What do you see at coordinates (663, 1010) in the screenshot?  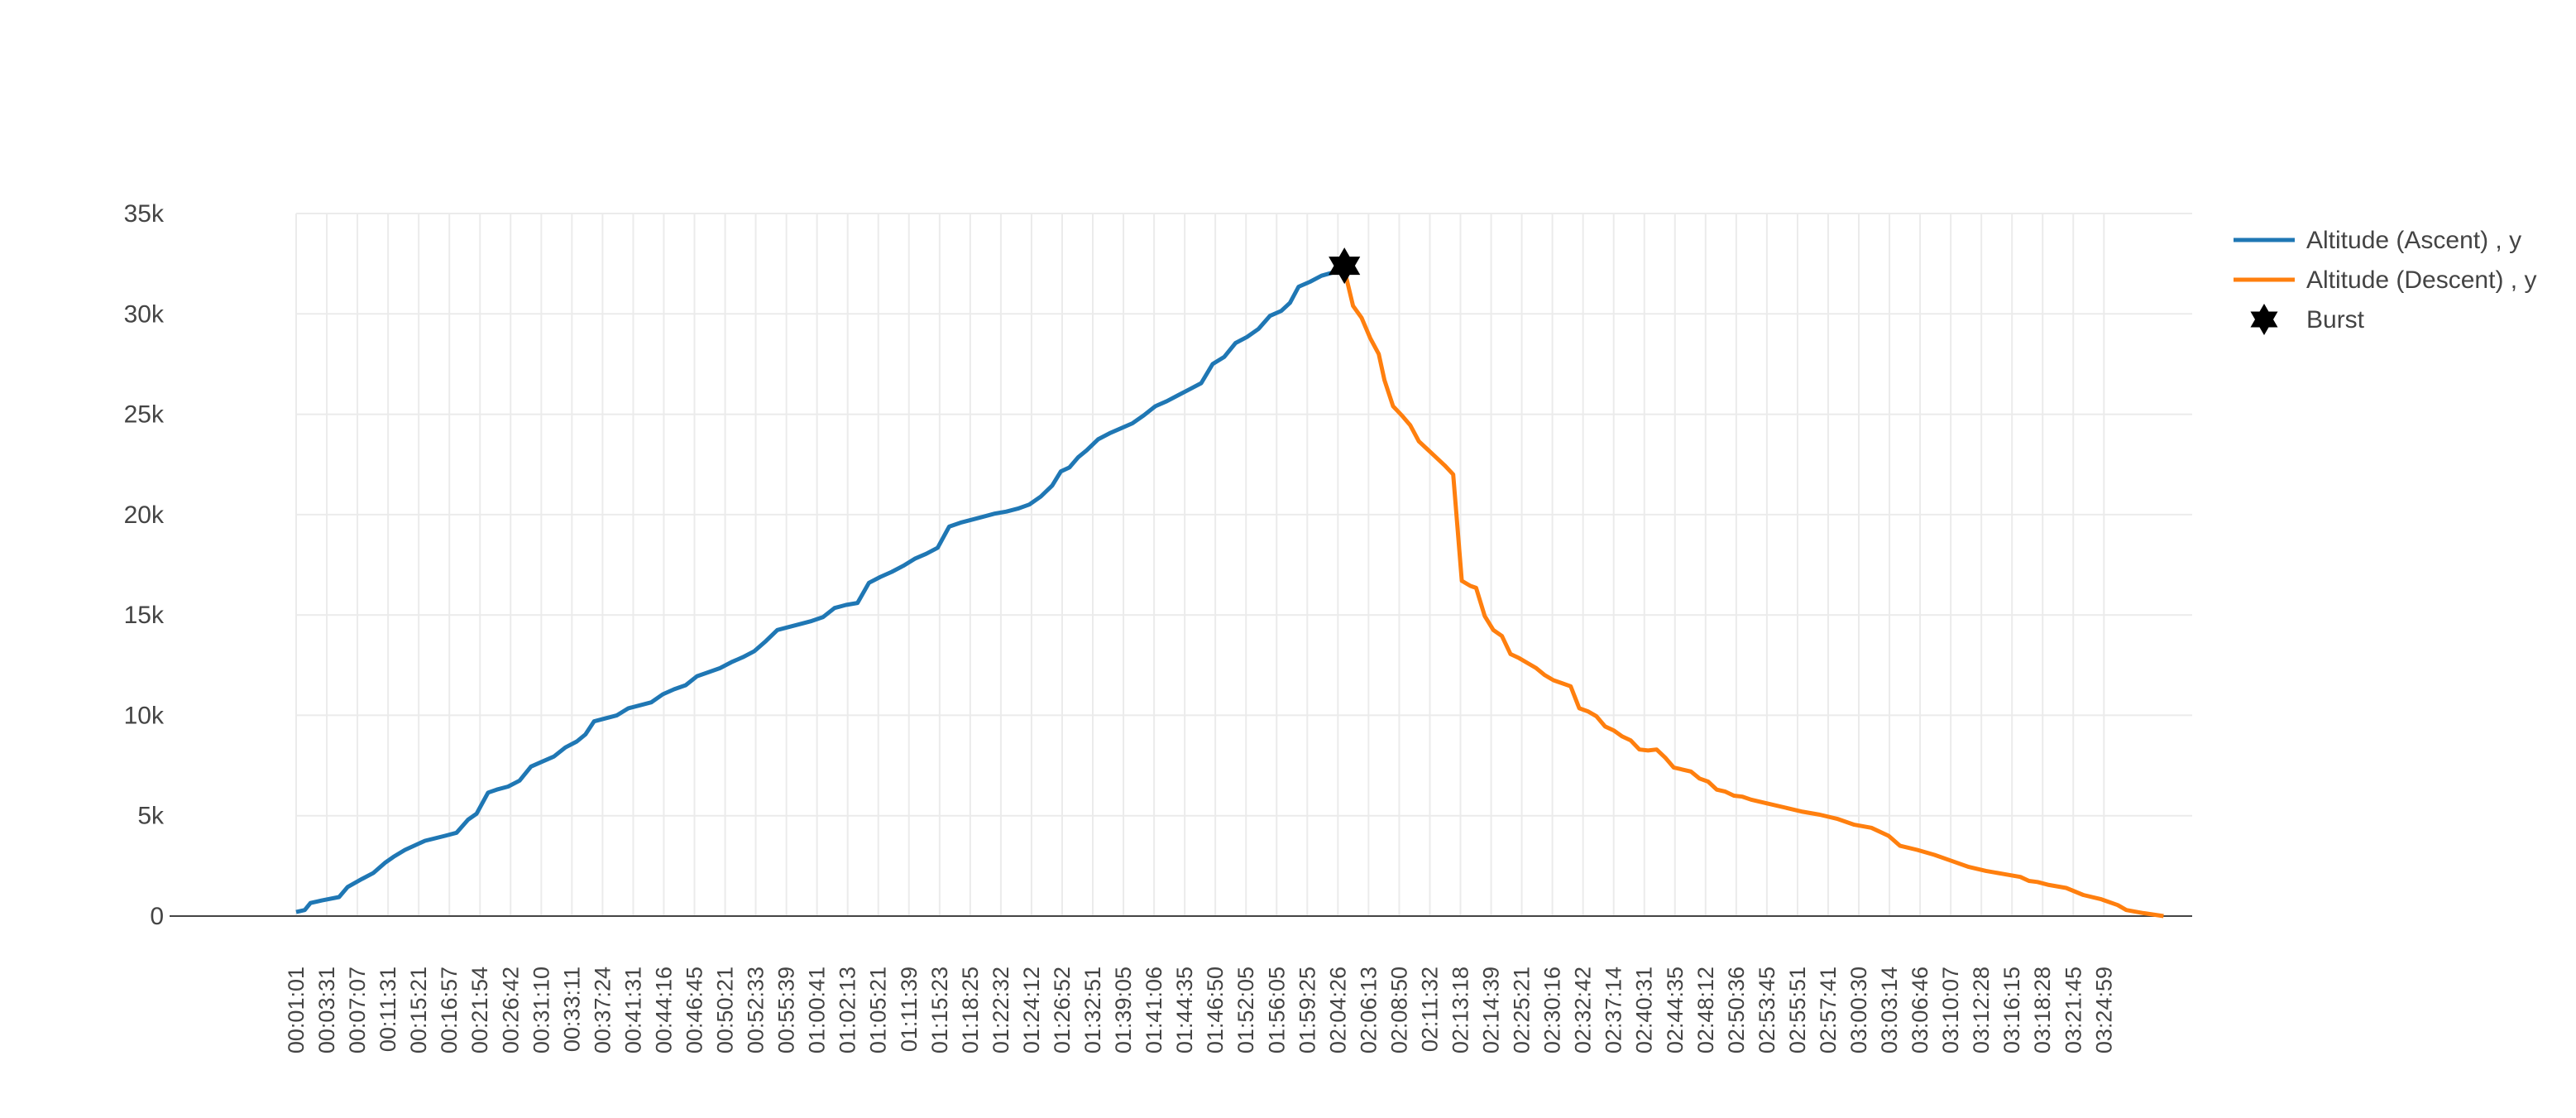 I see `x-tick-label: 00:44:16` at bounding box center [663, 1010].